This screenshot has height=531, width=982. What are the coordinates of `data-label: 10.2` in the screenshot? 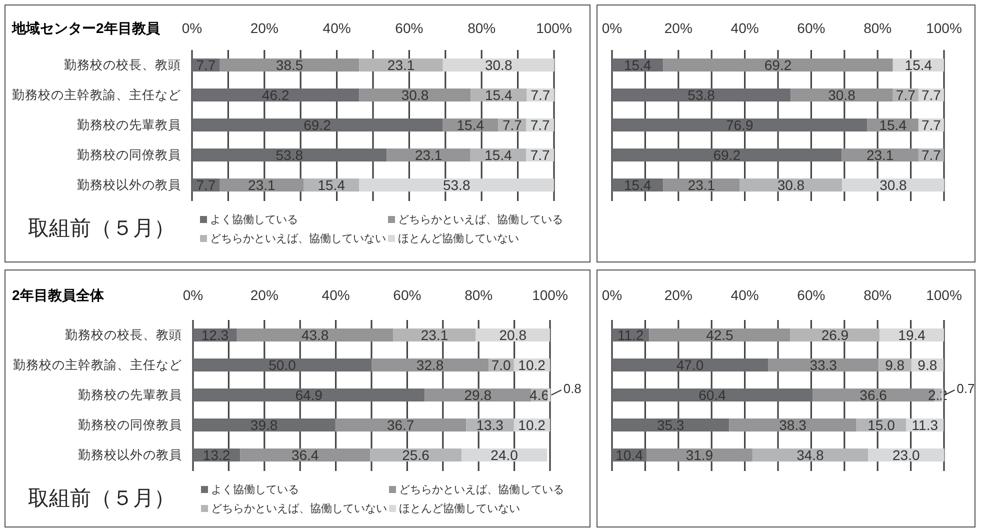 It's located at (532, 365).